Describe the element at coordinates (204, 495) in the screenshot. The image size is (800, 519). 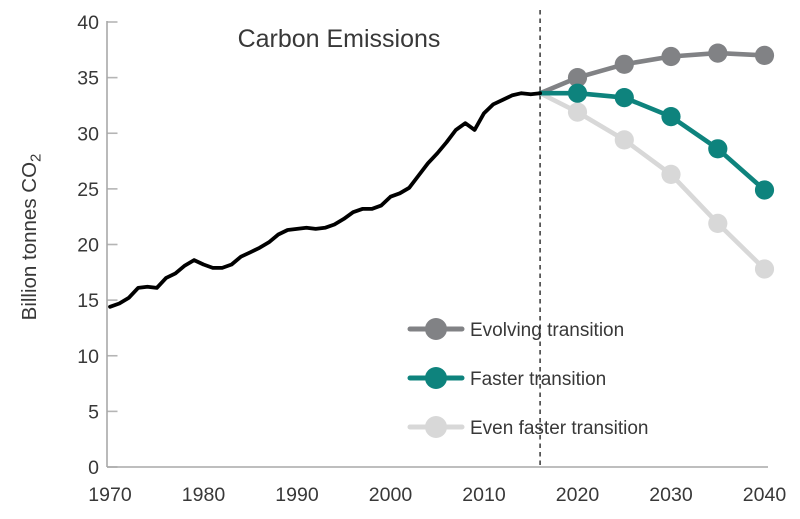
I see `x-tick-label-1980: 1980` at that location.